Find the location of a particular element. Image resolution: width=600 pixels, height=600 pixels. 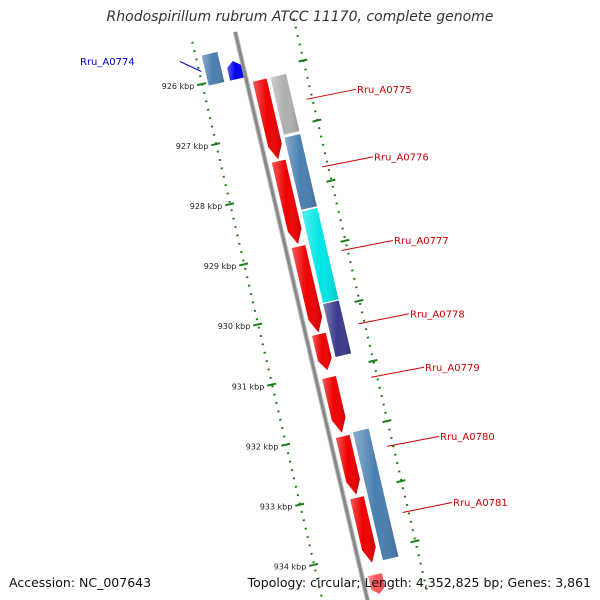

gene-block-rru-a0774-shading is located at coordinates (213, 68).